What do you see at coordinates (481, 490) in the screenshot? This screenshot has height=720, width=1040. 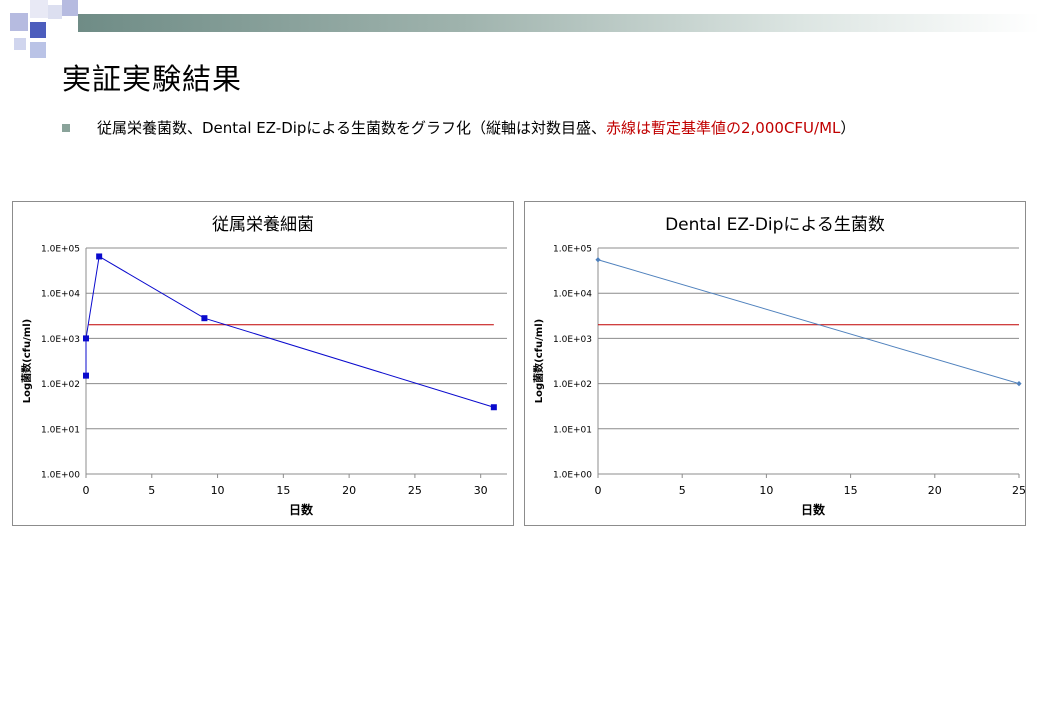 I see `x-tick-label: 30` at bounding box center [481, 490].